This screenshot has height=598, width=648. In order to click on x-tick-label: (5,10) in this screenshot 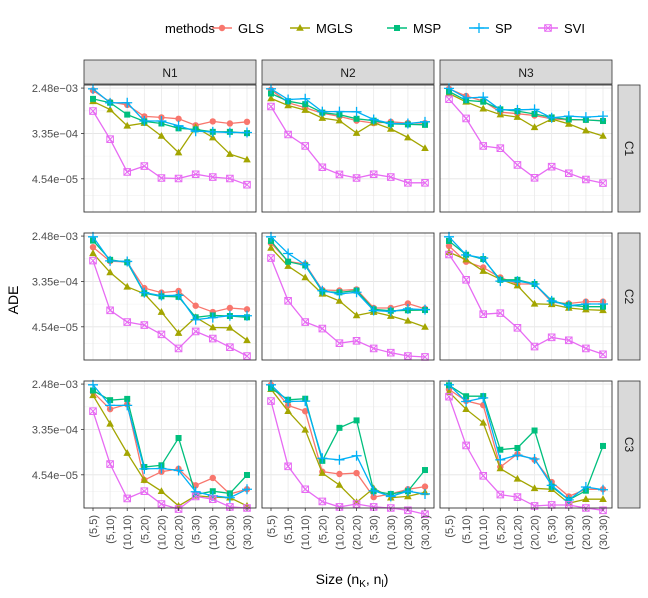, I will do `click(289, 529)`.